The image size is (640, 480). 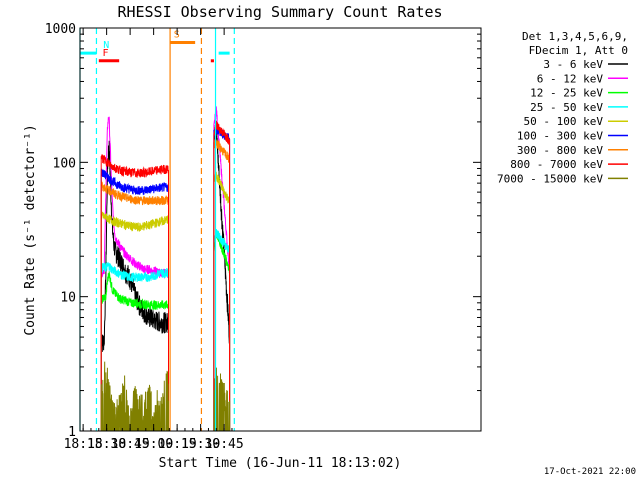 I want to click on legend-entry-label: 800 - 7000 keV, so click(x=556, y=164).